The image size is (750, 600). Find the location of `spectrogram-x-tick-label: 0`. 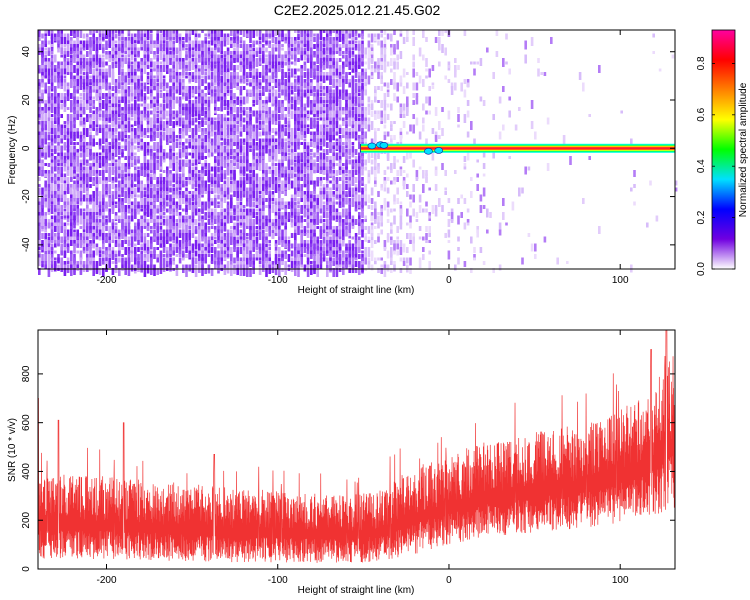

spectrogram-x-tick-label: 0 is located at coordinates (449, 280).